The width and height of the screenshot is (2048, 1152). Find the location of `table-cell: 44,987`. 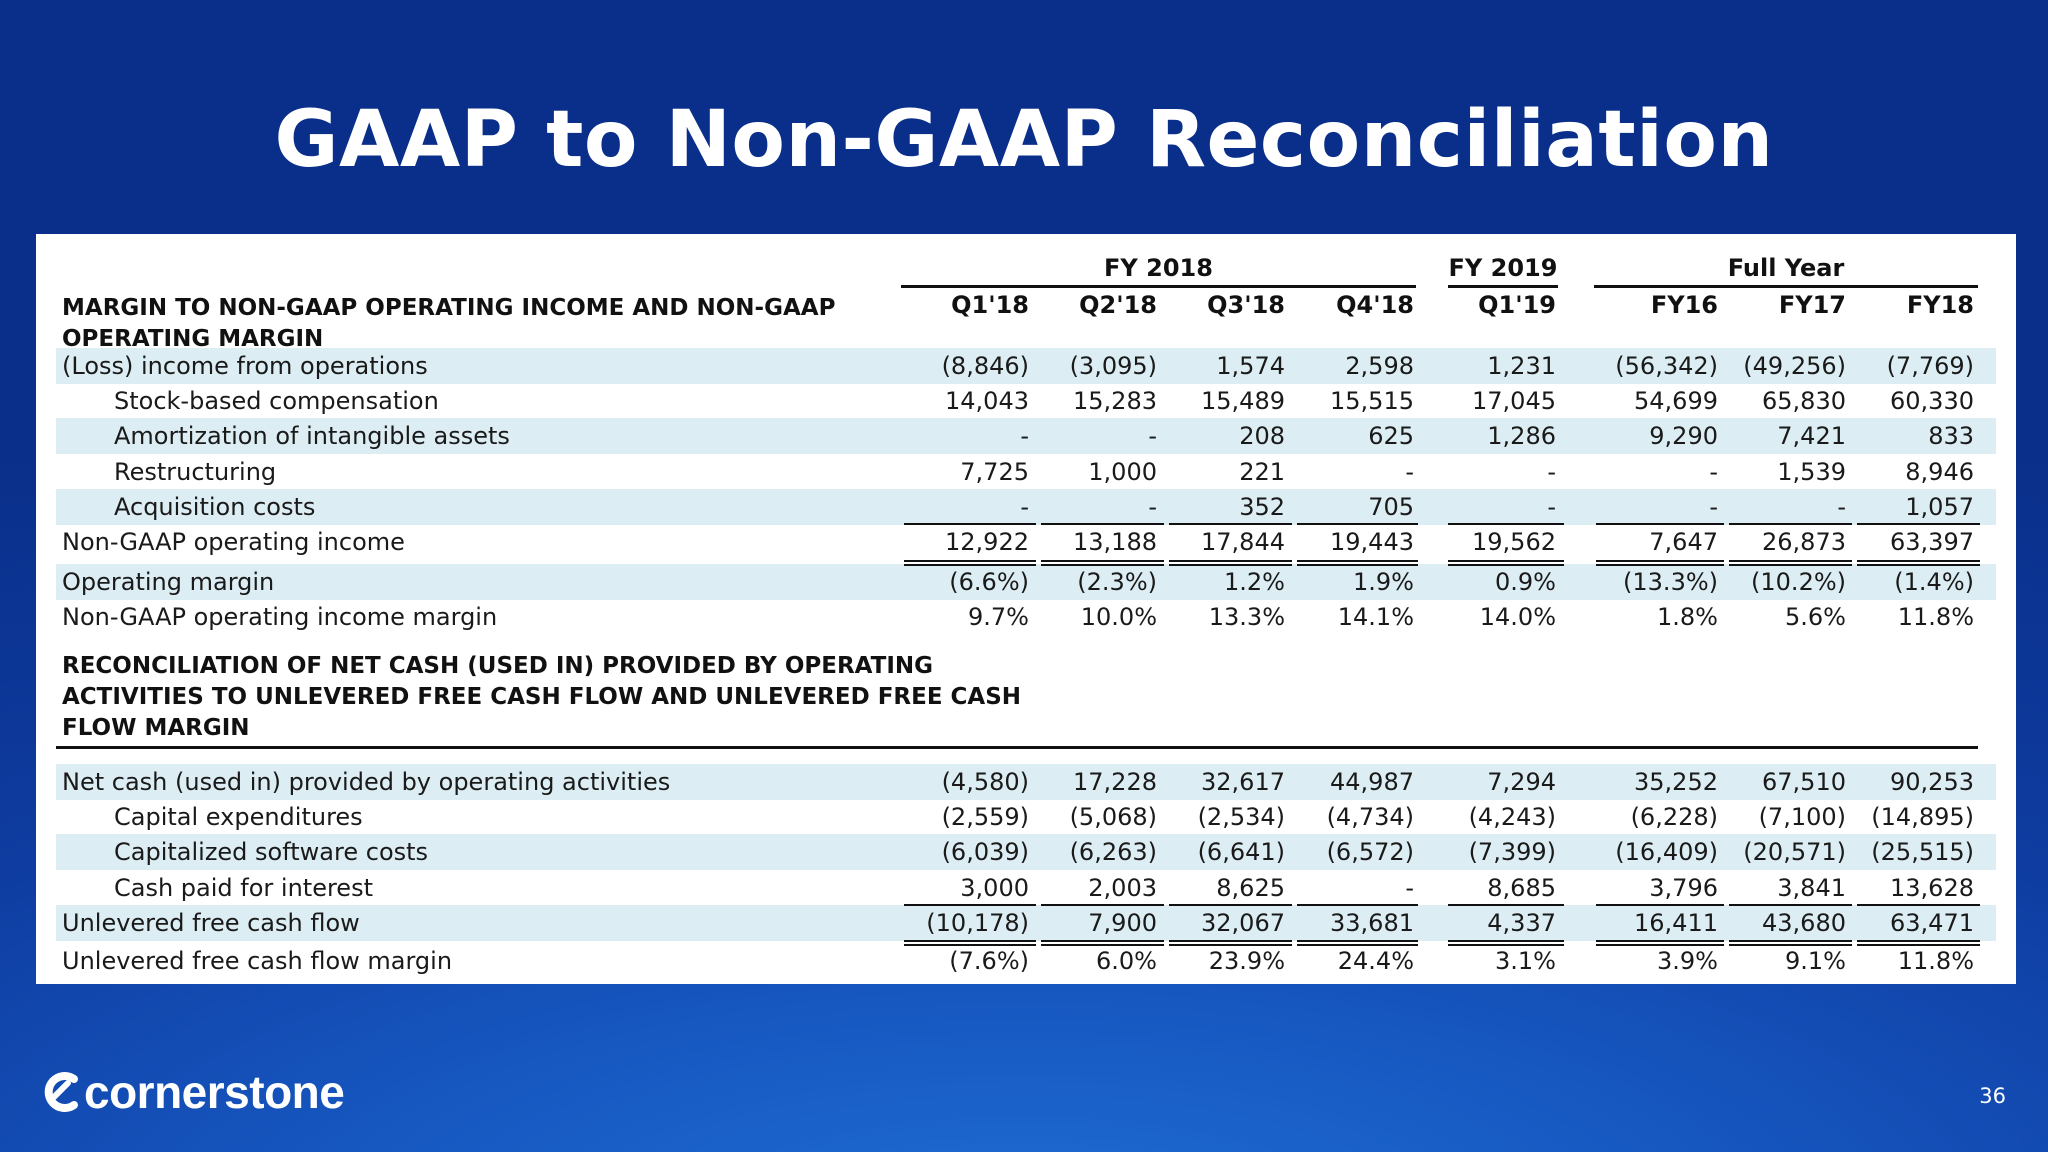

table-cell: 44,987 is located at coordinates (1372, 782).